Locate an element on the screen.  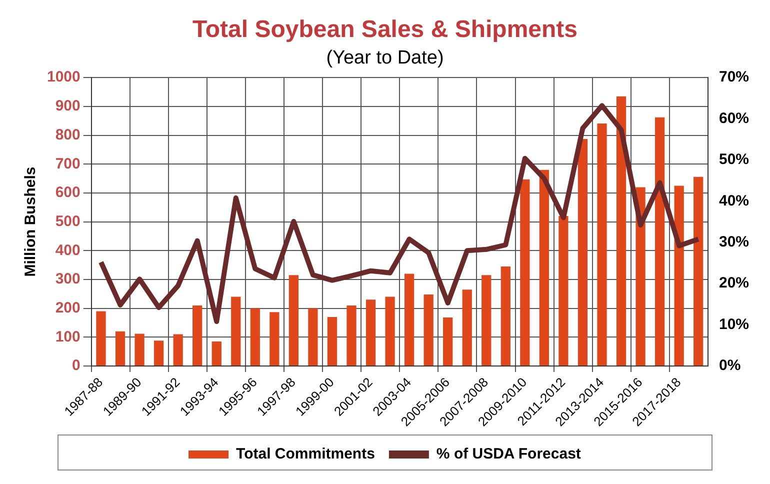
y-tick-label: 300 is located at coordinates (67, 279).